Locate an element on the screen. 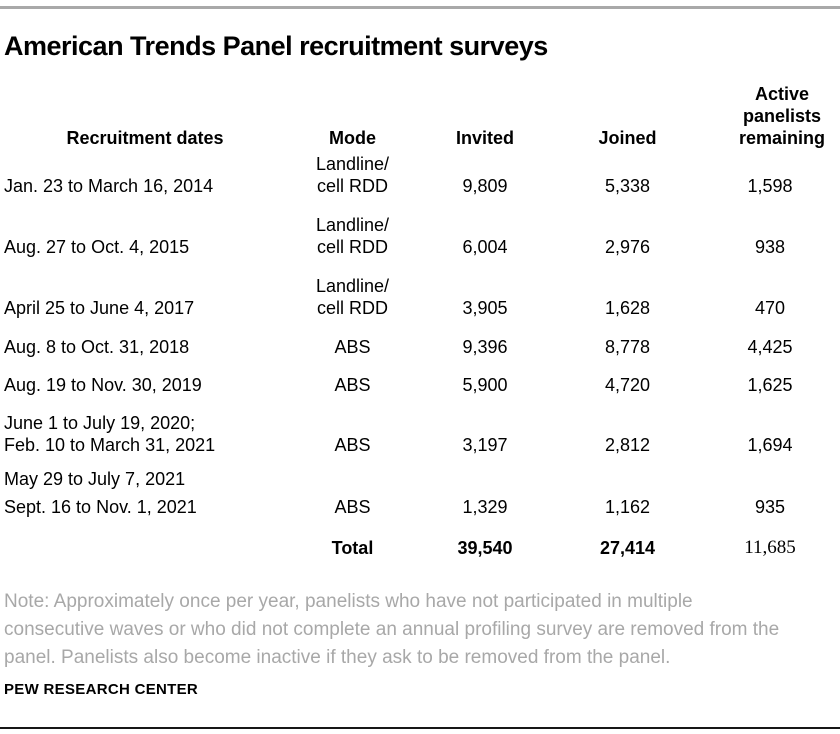  active-cell: 1,598 is located at coordinates (770, 186).